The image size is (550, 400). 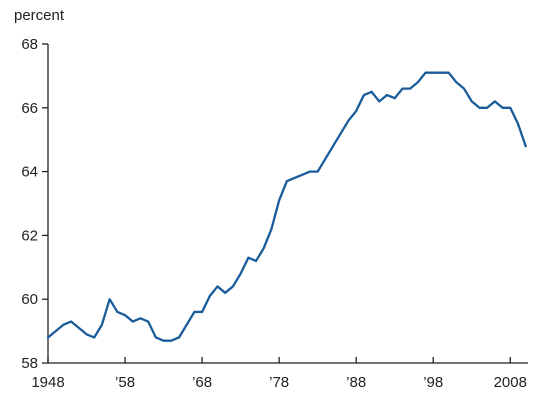 What do you see at coordinates (356, 382) in the screenshot?
I see `x-tick-label: ’88` at bounding box center [356, 382].